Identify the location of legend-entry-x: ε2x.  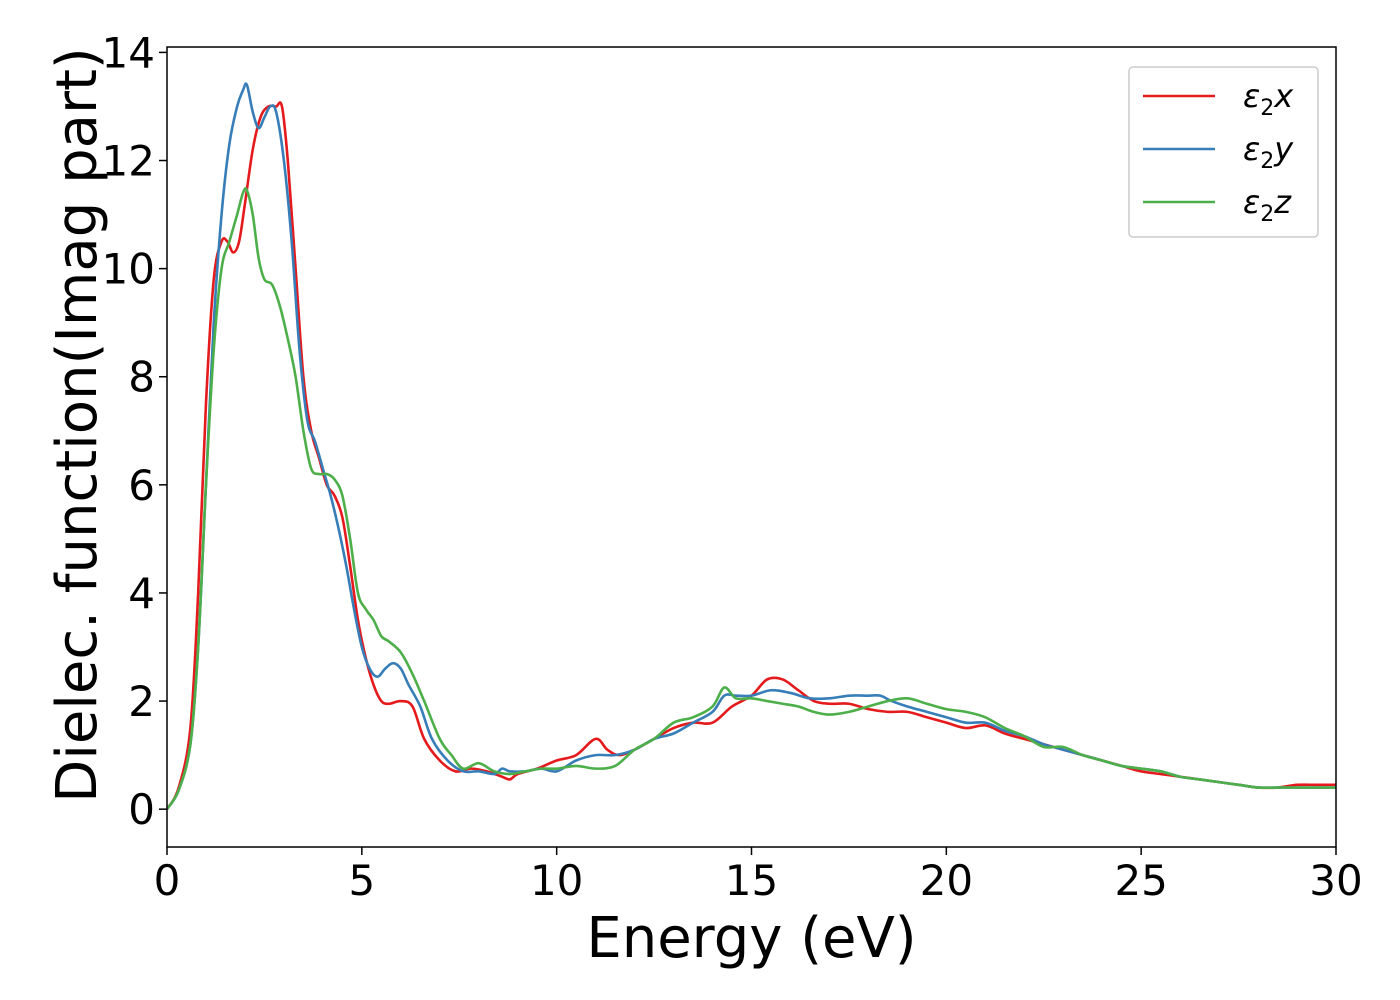
(1268, 99).